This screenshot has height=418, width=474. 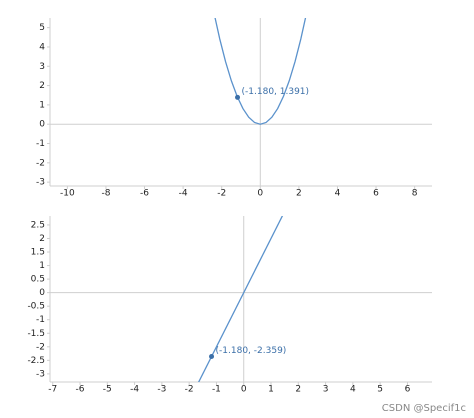 I want to click on y-tick-label: 0.5, so click(x=38, y=280).